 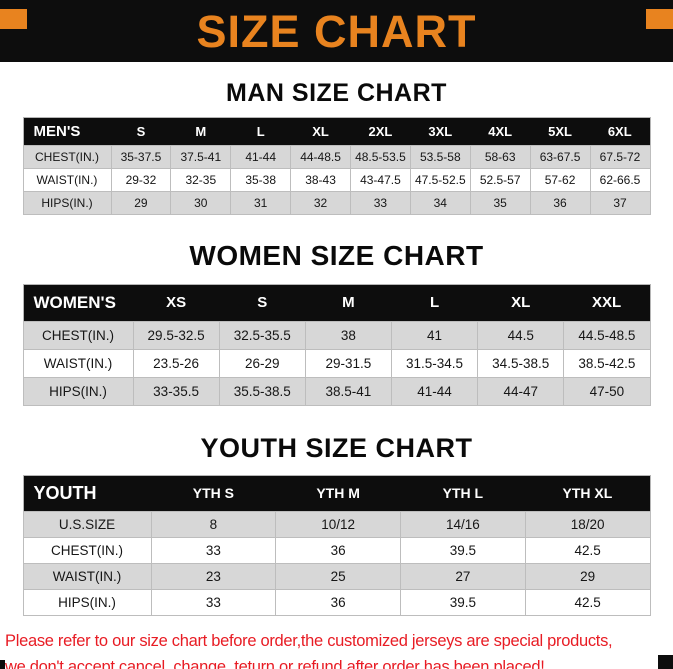 I want to click on table-row: WAIST(IN.) 23 25 27 29, so click(x=336, y=576).